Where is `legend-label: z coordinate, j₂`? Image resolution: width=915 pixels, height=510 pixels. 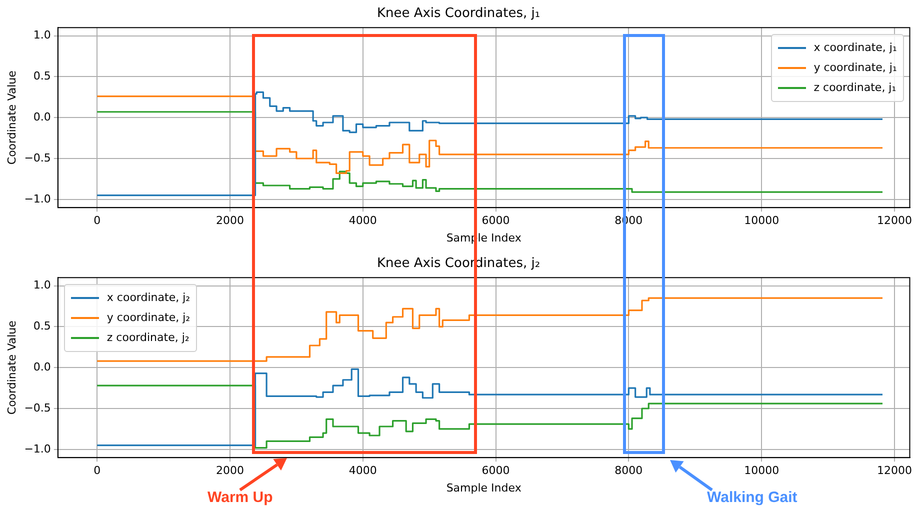 legend-label: z coordinate, j₂ is located at coordinates (148, 337).